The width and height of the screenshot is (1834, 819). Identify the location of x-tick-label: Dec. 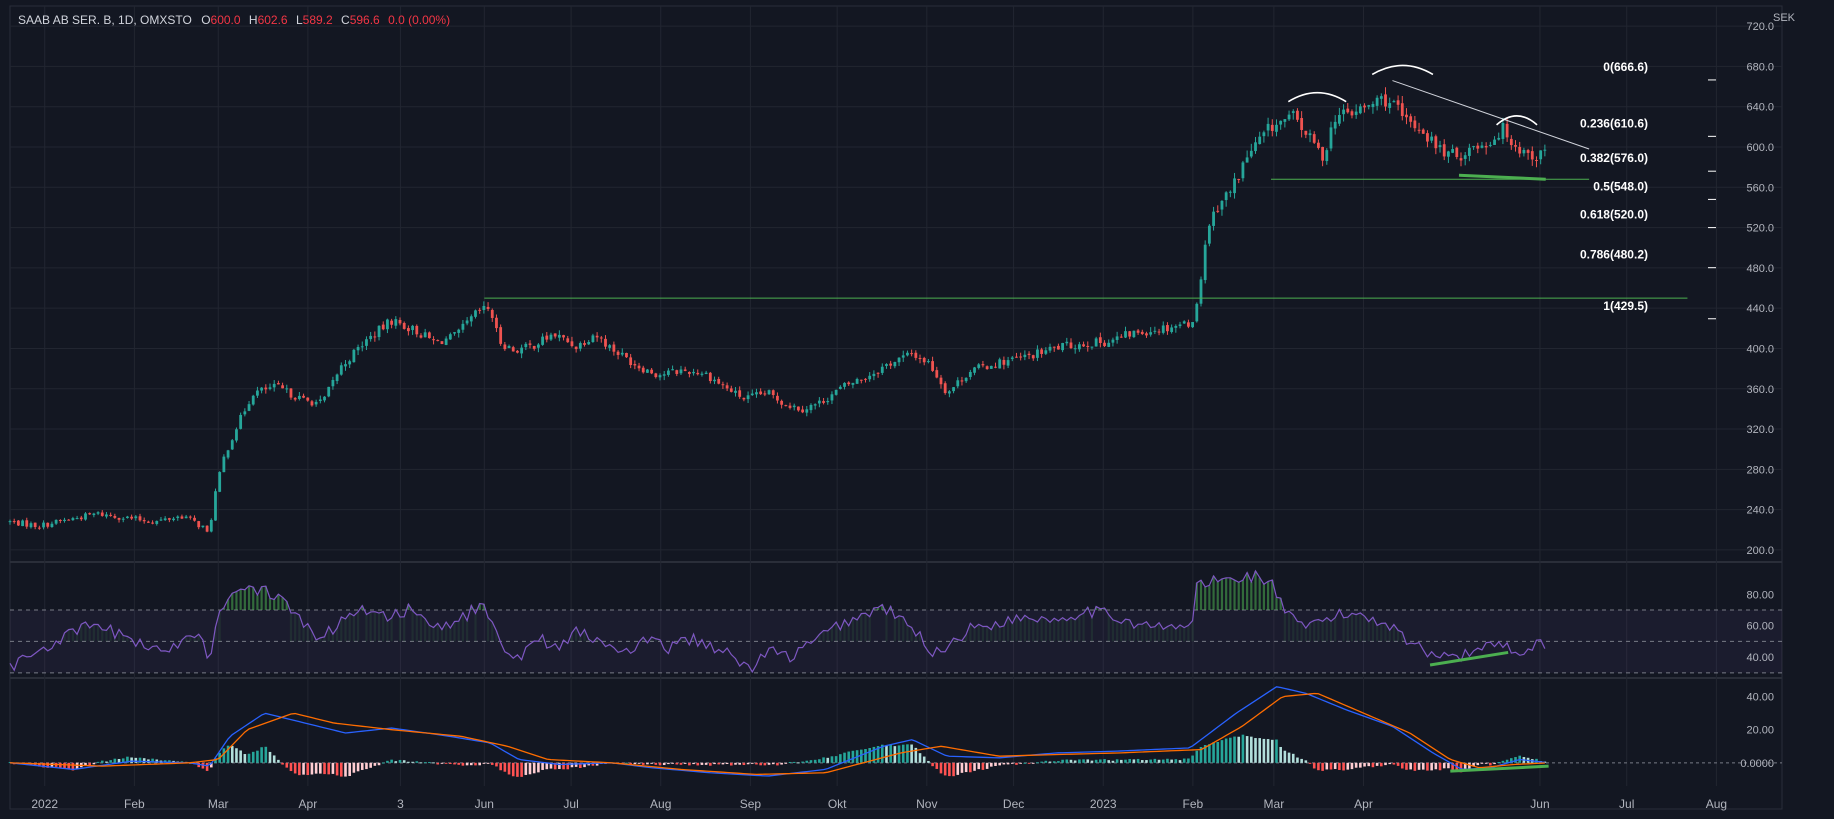
(1013, 804).